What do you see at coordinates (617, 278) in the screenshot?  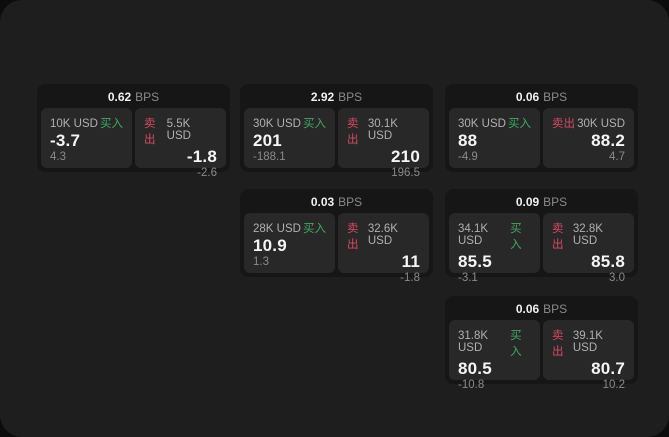 I see `sell-sub-value: 3.0` at bounding box center [617, 278].